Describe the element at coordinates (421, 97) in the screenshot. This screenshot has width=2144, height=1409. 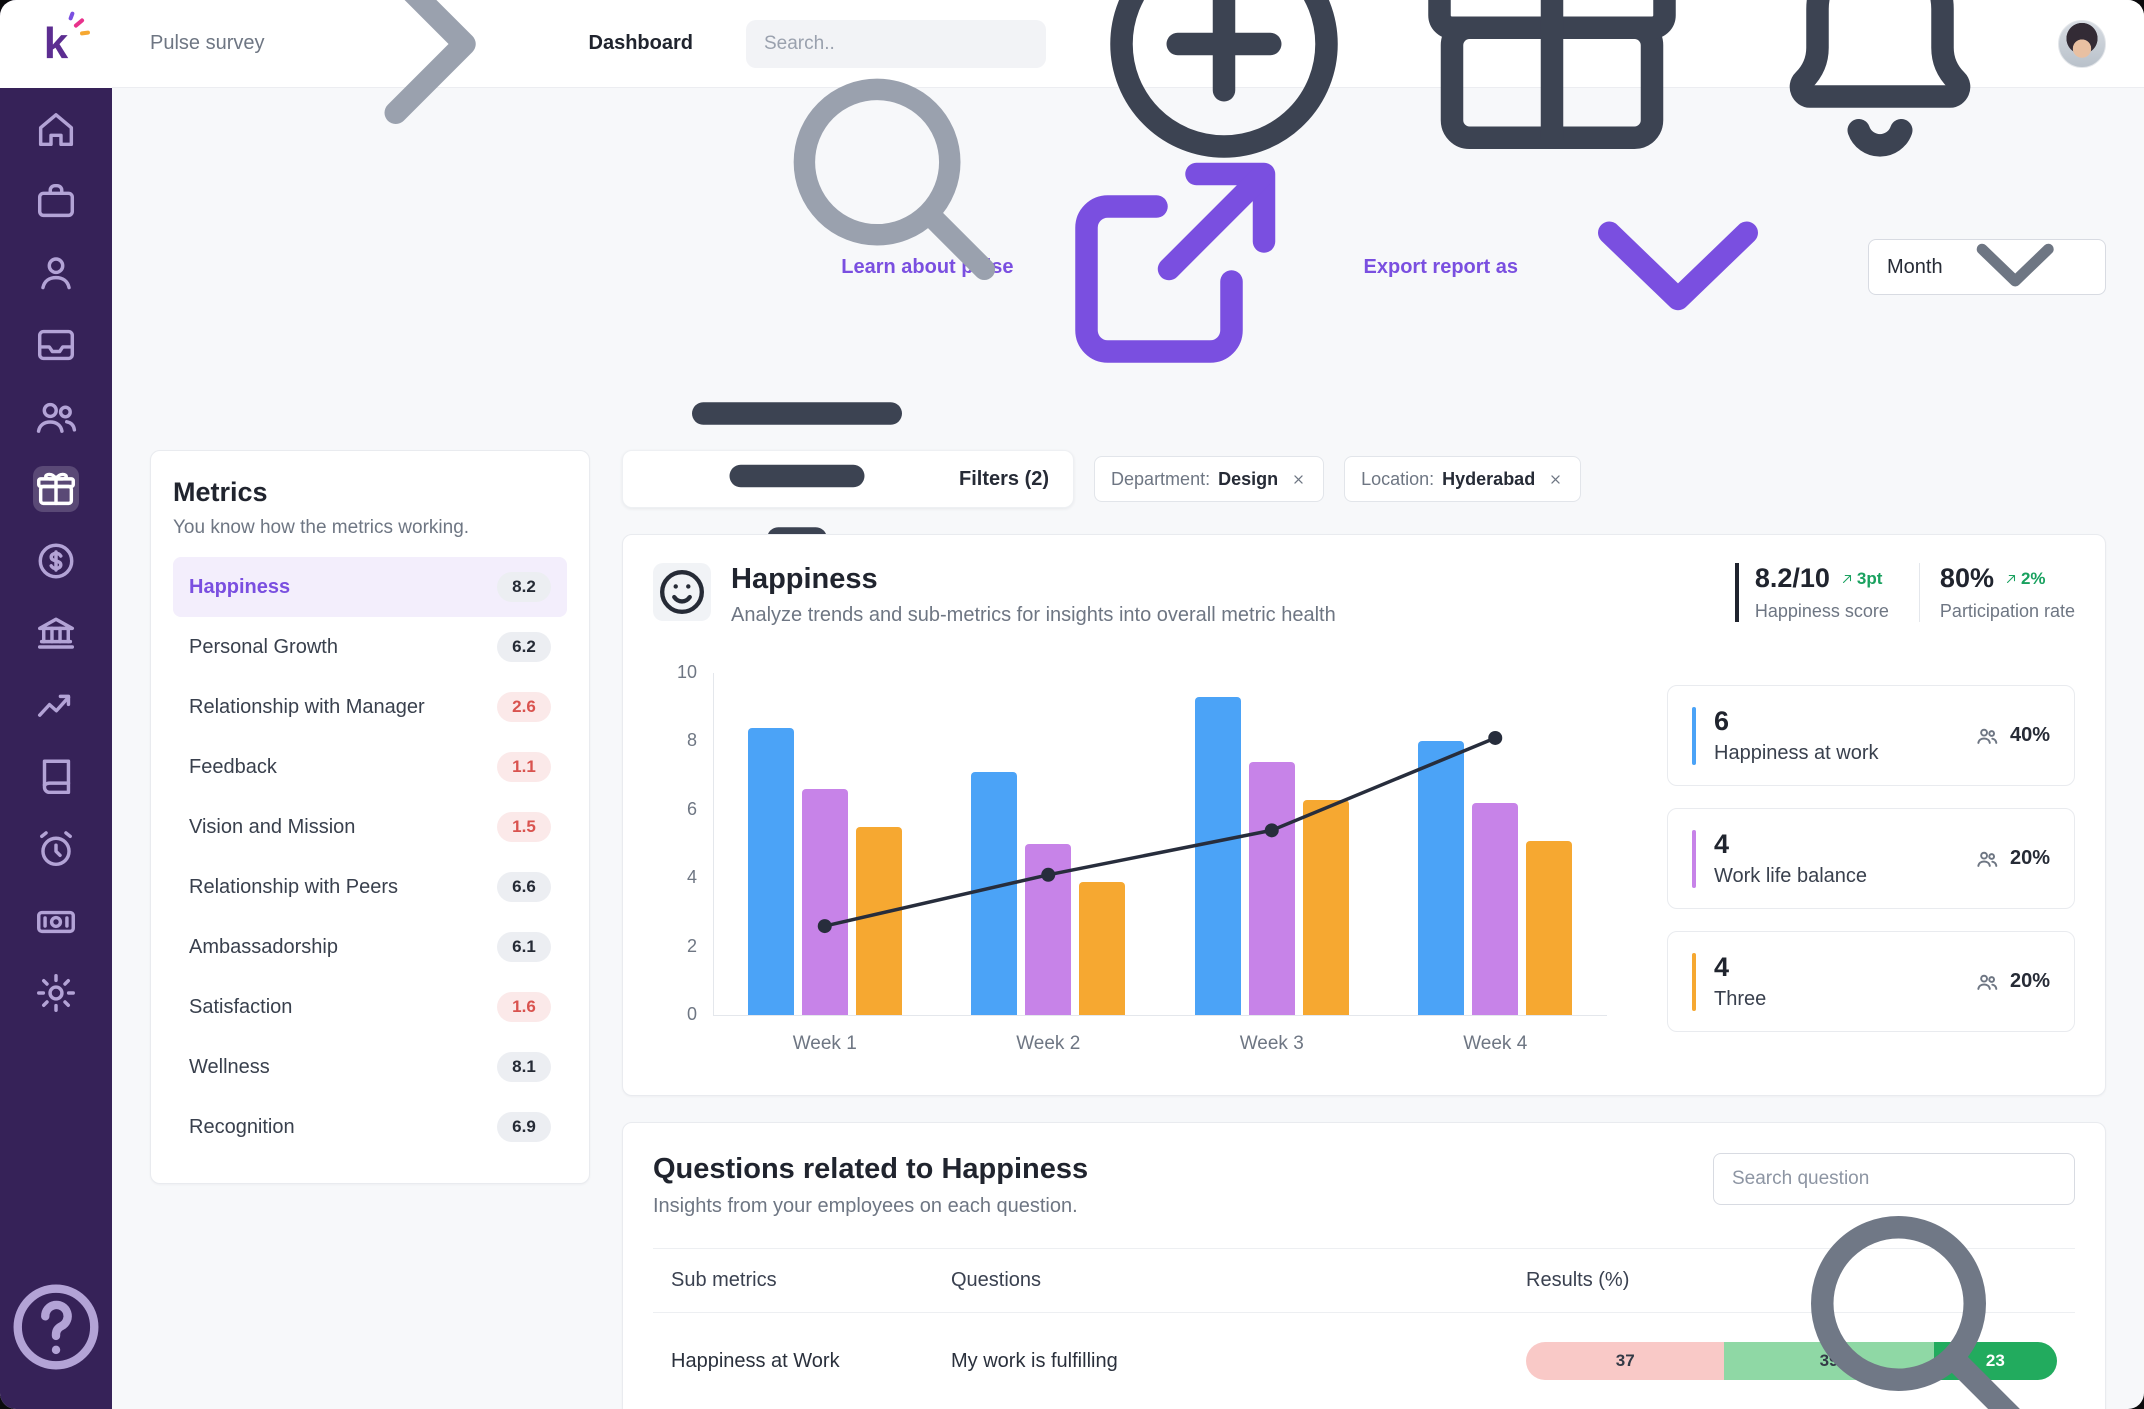
I see `breadcrumb: Pulse survey Dashboard` at that location.